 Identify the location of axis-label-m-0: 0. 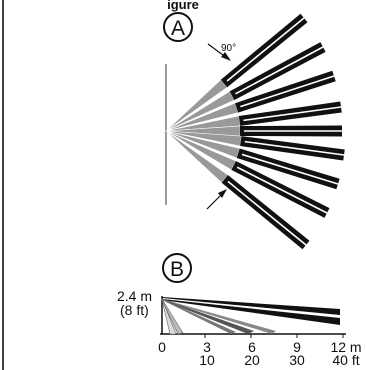
(162, 347).